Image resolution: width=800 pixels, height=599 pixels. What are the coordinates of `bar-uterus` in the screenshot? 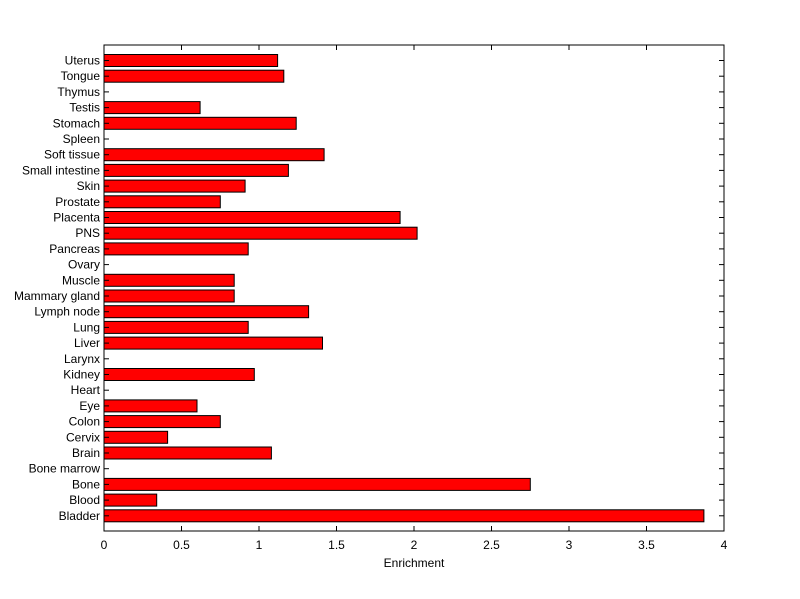 It's located at (191, 60).